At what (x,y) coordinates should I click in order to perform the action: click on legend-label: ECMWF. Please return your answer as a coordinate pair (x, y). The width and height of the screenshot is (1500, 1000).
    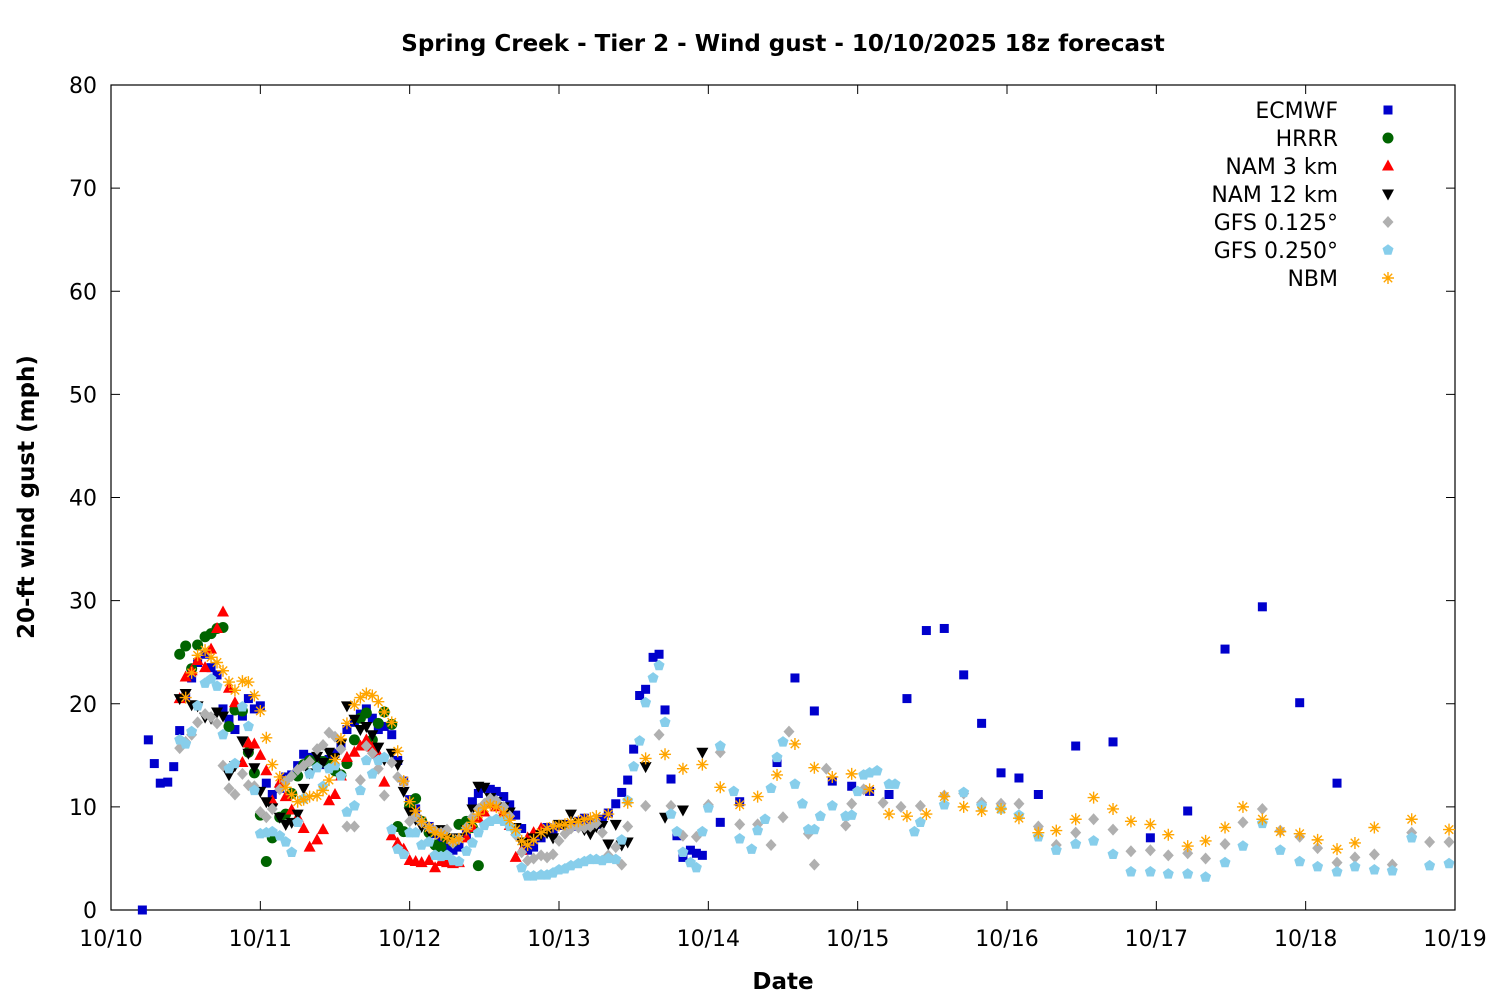
    Looking at the image, I should click on (1296, 111).